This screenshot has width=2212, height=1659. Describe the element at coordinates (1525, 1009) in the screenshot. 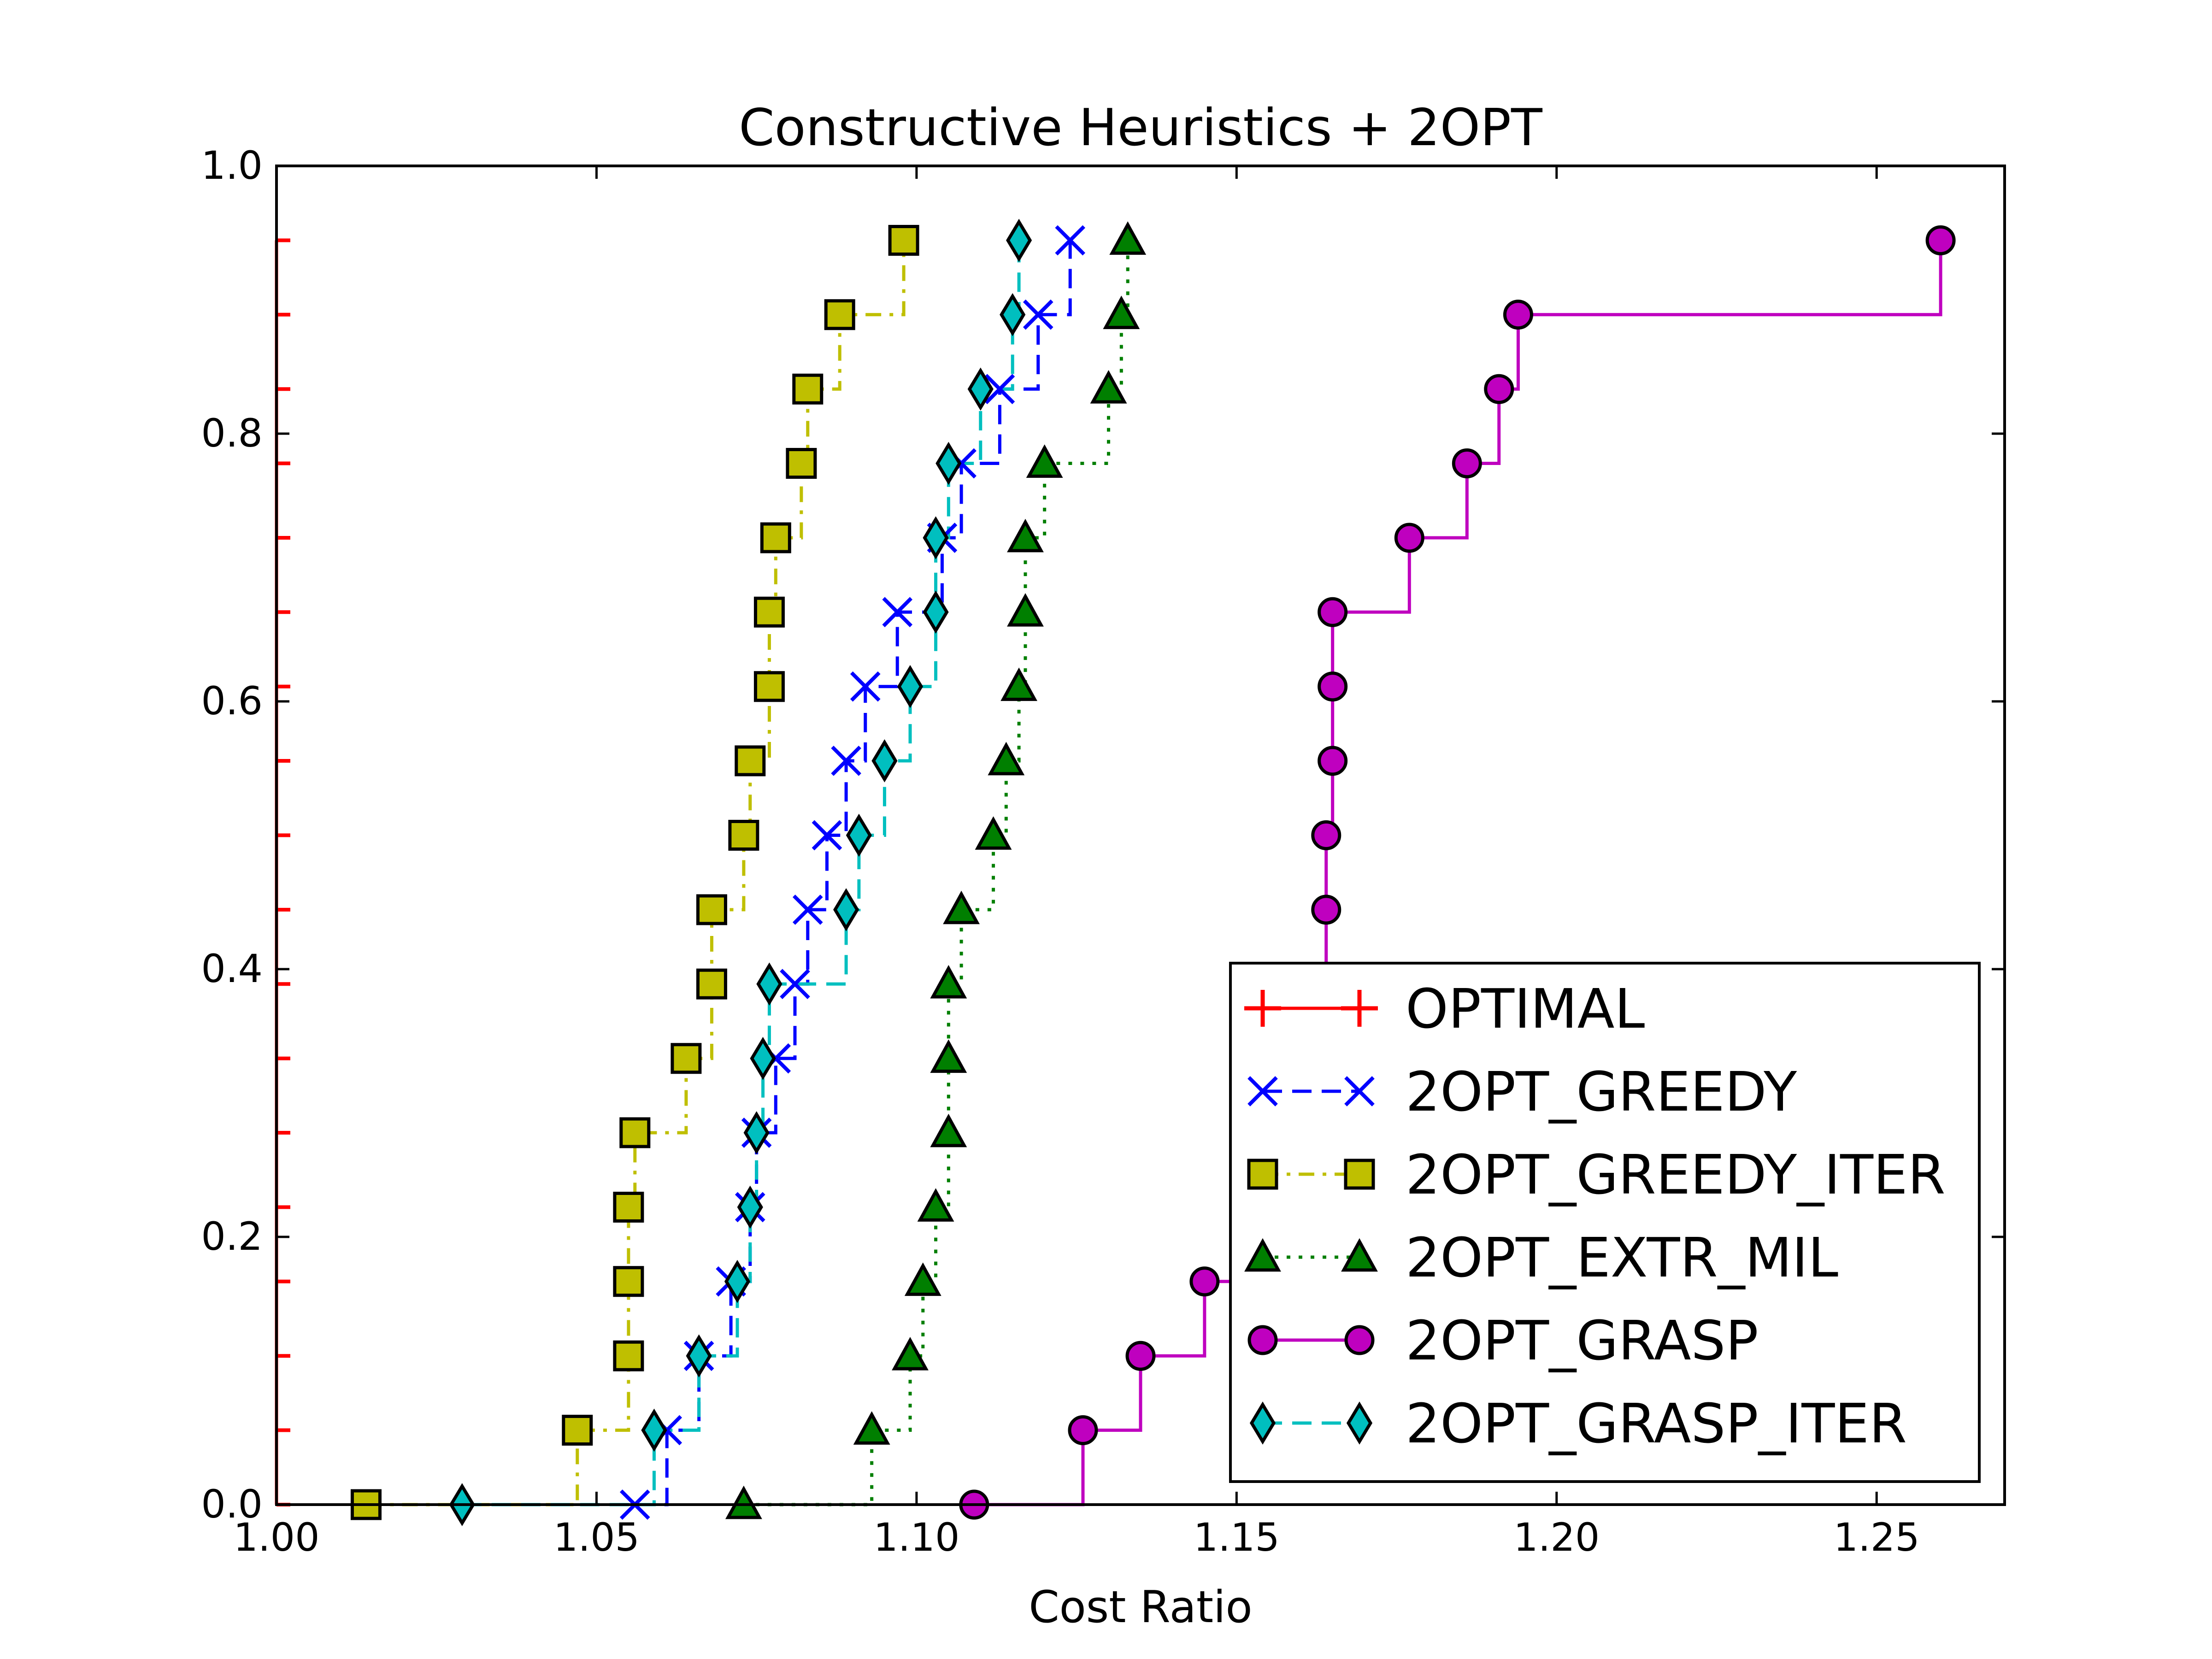

I see `legend-label-optimal: OPTIMAL` at that location.